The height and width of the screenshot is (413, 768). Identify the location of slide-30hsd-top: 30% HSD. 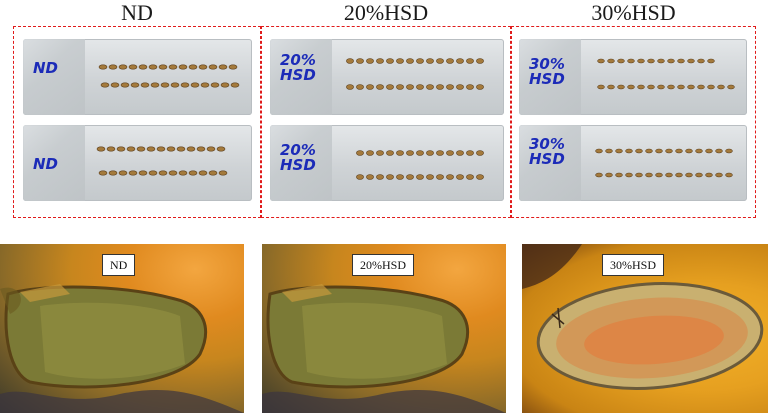
(633, 77).